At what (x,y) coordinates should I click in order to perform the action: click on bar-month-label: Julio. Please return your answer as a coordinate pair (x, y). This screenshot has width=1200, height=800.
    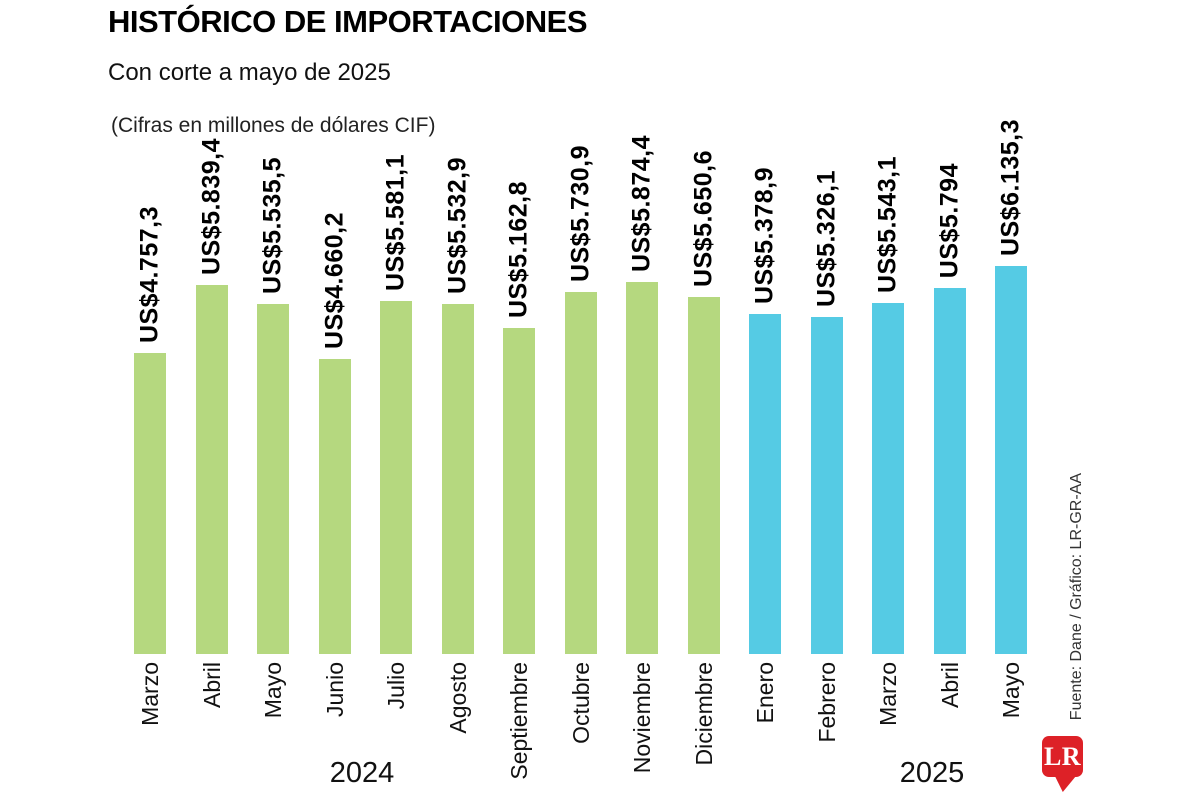
    Looking at the image, I should click on (395, 686).